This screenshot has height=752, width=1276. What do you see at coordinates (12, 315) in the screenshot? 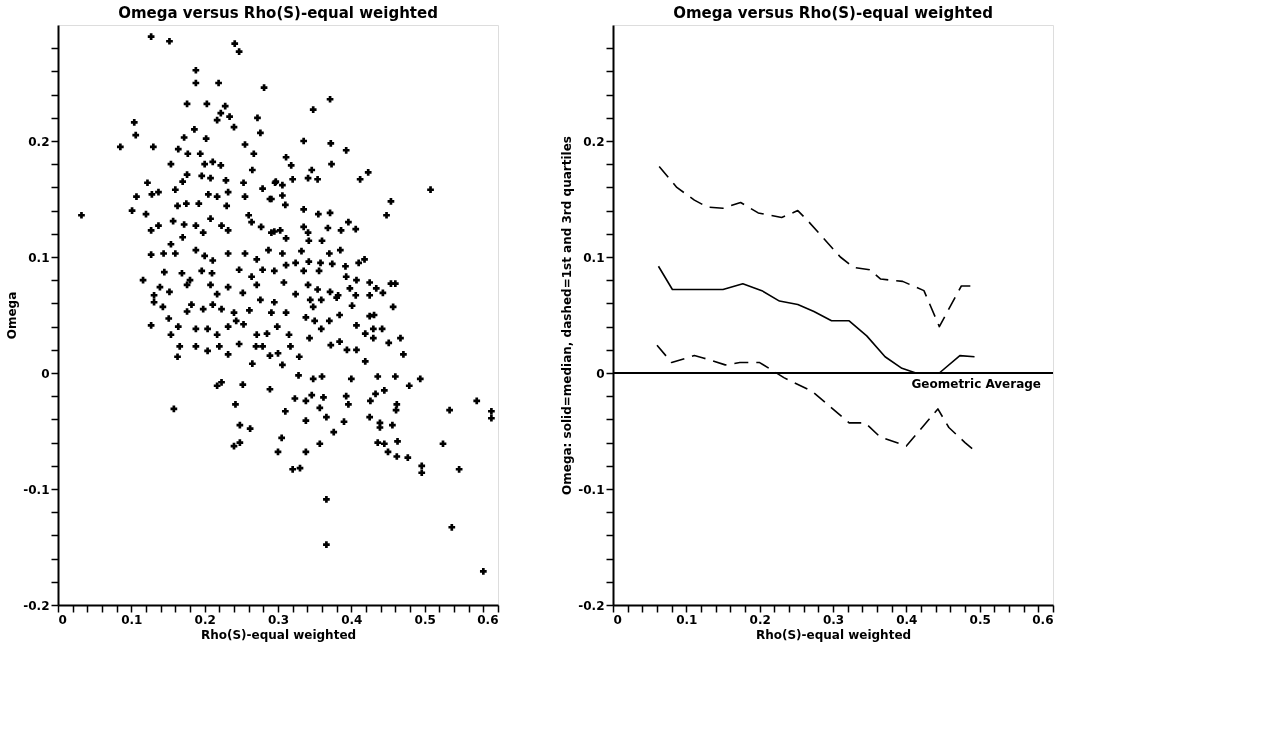
I see `y-axis-title: Omega` at bounding box center [12, 315].